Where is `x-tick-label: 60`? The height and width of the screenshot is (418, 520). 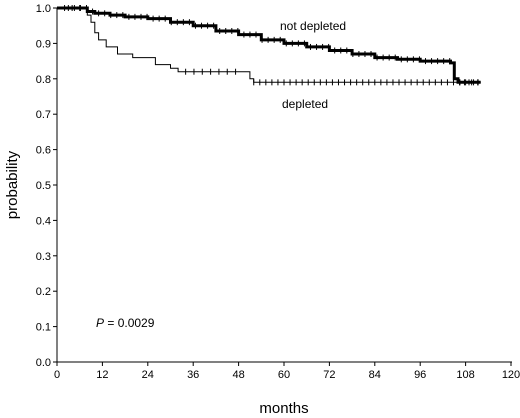 x-tick-label: 60 is located at coordinates (284, 375).